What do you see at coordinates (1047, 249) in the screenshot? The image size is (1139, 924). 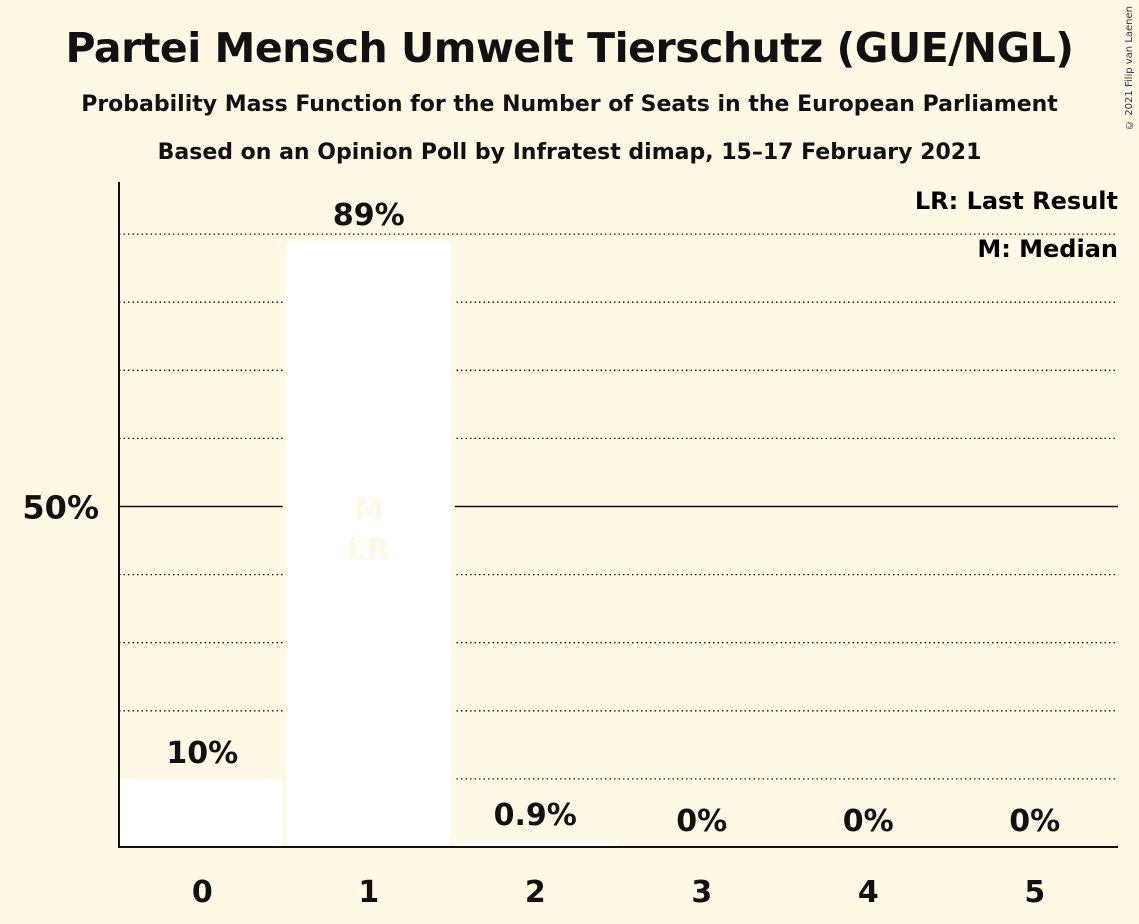 I see `legend-median: M: Median` at bounding box center [1047, 249].